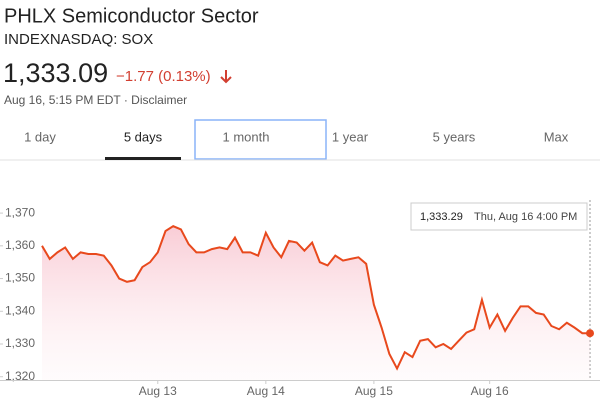 Image resolution: width=600 pixels, height=400 pixels. I want to click on price: 1,333.09, so click(55, 73).